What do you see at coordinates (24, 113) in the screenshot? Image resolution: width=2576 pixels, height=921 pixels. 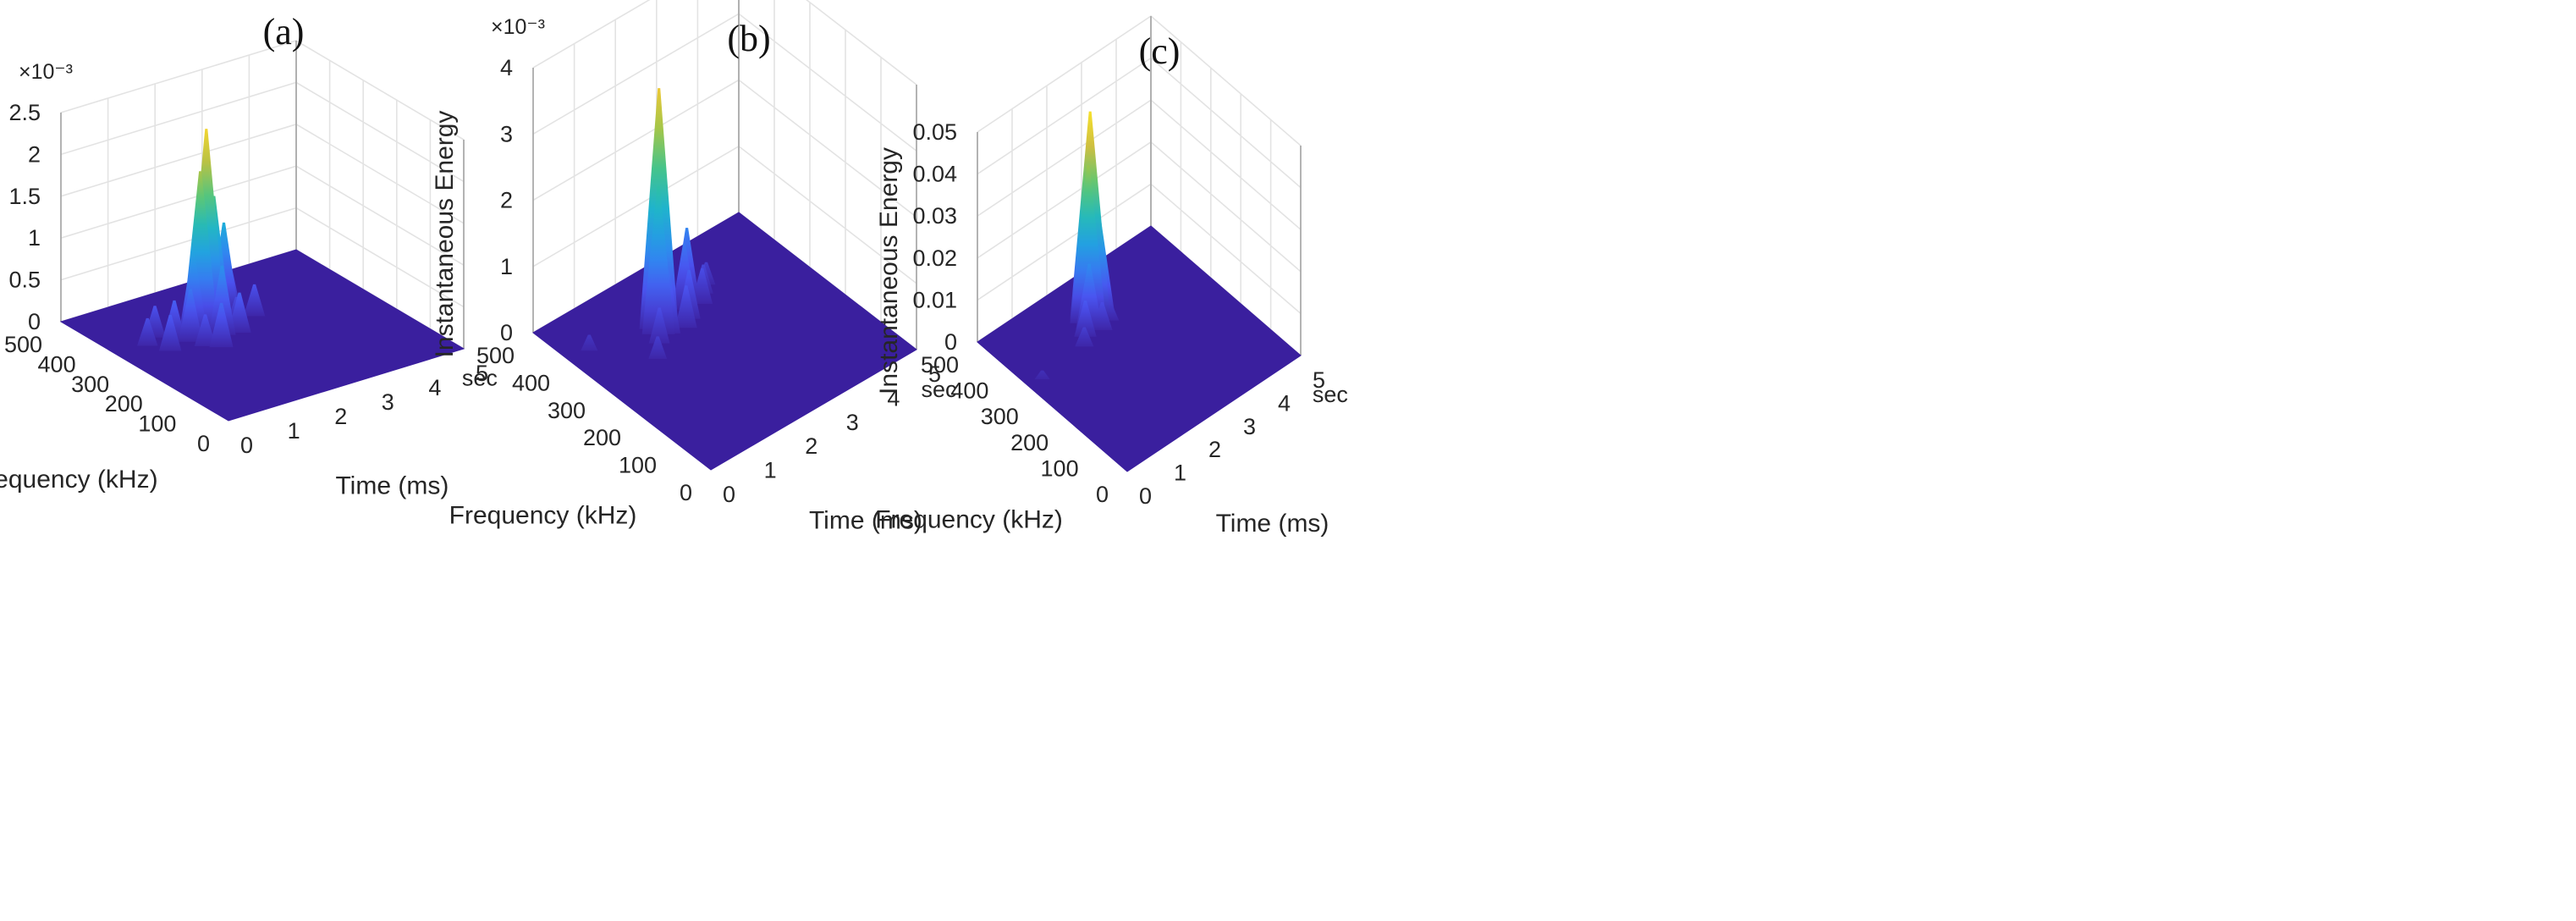 I see `z-tick-label: 2.5` at bounding box center [24, 113].